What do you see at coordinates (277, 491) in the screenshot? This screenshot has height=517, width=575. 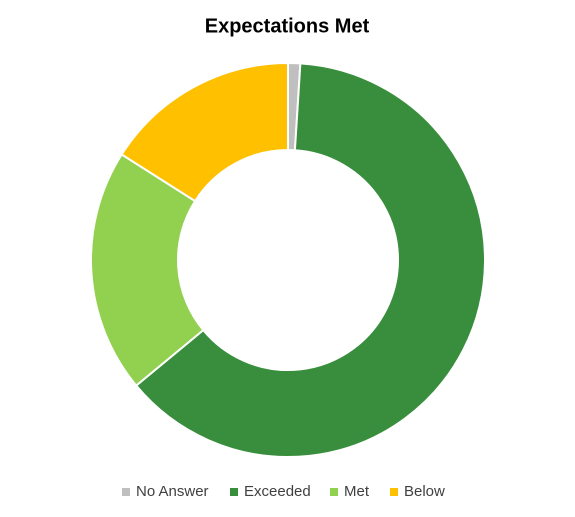 I see `legend-label: Exceeded` at bounding box center [277, 491].